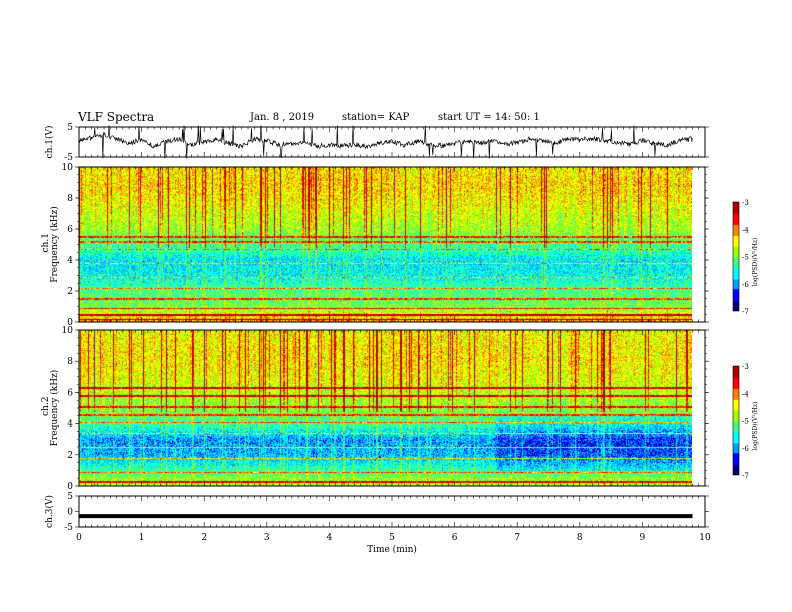 The height and width of the screenshot is (612, 792). Describe the element at coordinates (455, 538) in the screenshot. I see `x-tick-label: 6` at that location.